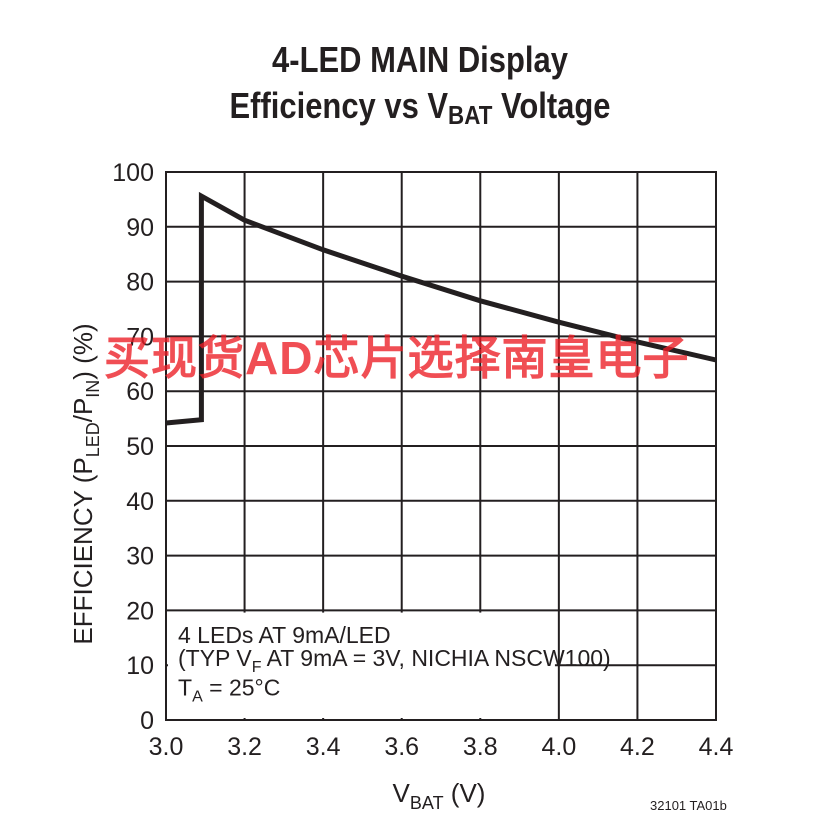  I want to click on x-axis-label-main: V, so click(402, 793).